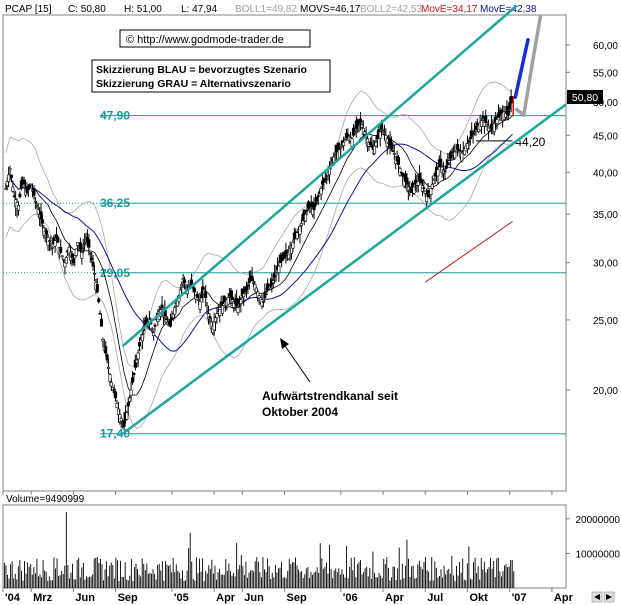  What do you see at coordinates (143, 9) in the screenshot?
I see `header-high: H: 51,00` at bounding box center [143, 9].